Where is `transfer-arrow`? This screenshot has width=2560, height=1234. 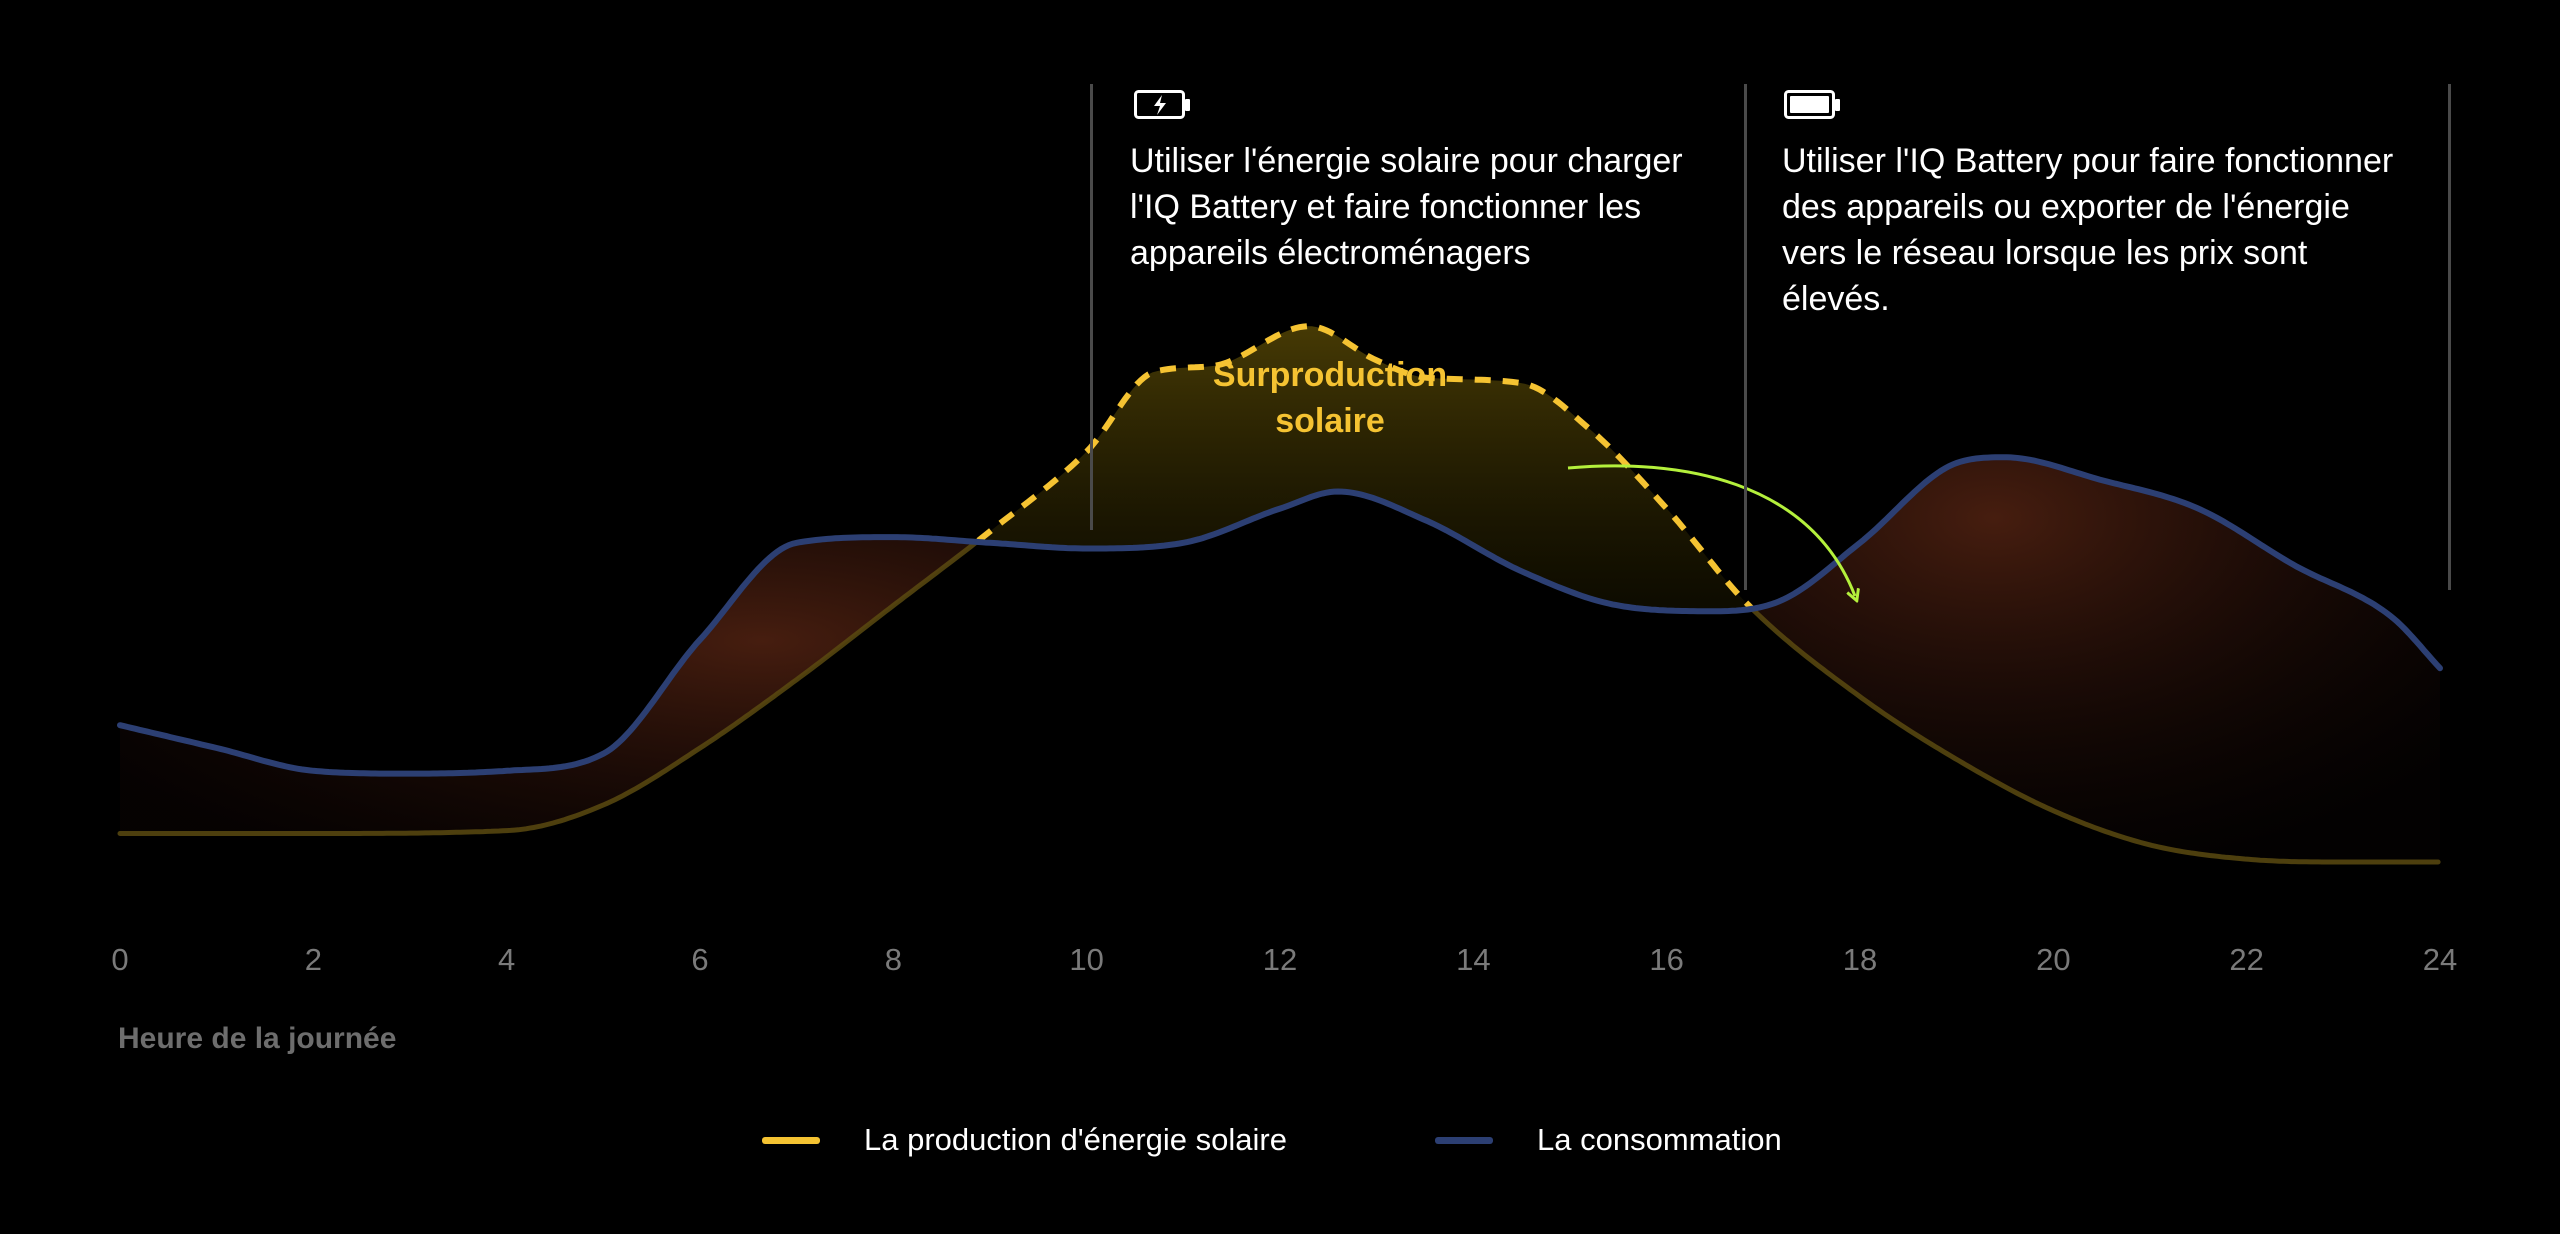 transfer-arrow is located at coordinates (1711, 530).